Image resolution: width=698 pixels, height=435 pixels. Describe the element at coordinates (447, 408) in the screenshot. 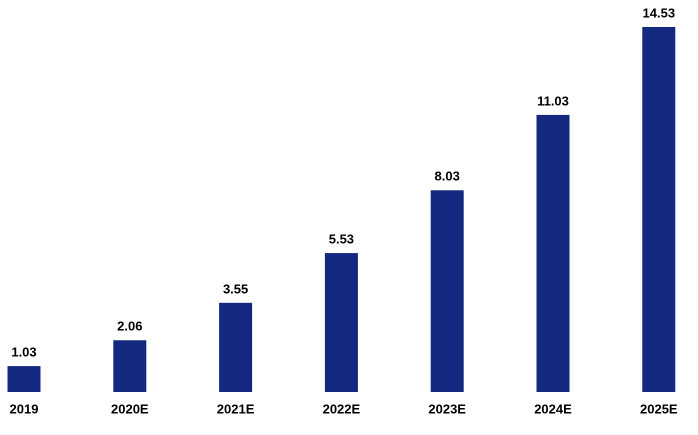

I see `x-tick-label: 2023E` at that location.